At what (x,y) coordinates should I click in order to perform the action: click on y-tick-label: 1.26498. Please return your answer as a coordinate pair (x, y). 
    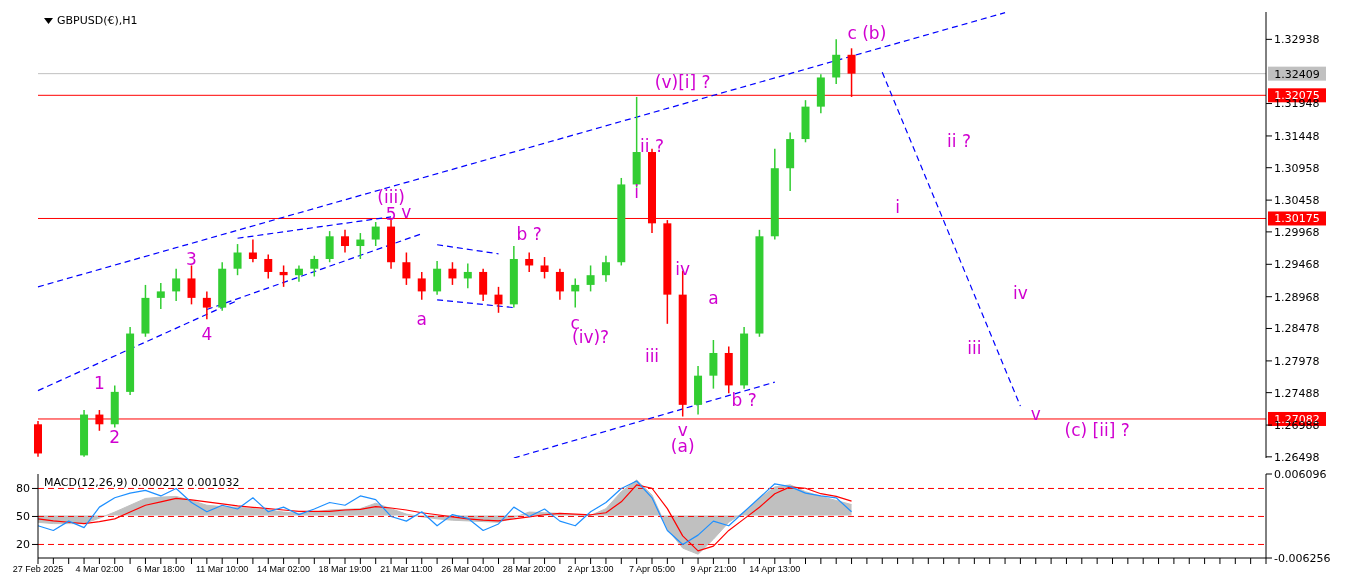
    Looking at the image, I should click on (1297, 457).